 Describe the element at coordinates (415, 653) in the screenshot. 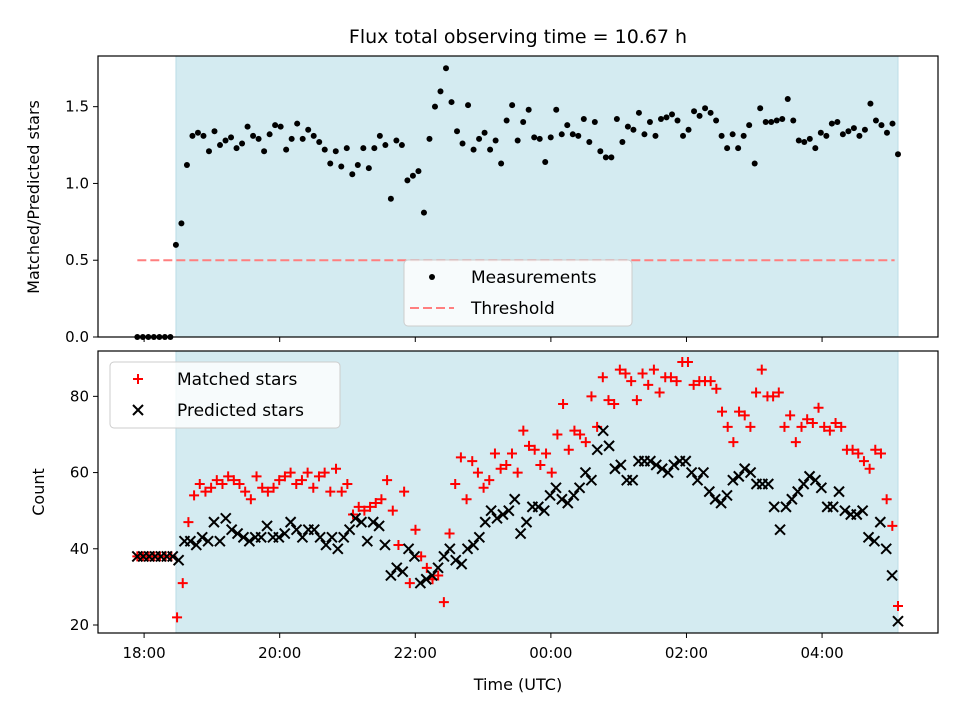

I see `x-tick-label: 22:00` at that location.